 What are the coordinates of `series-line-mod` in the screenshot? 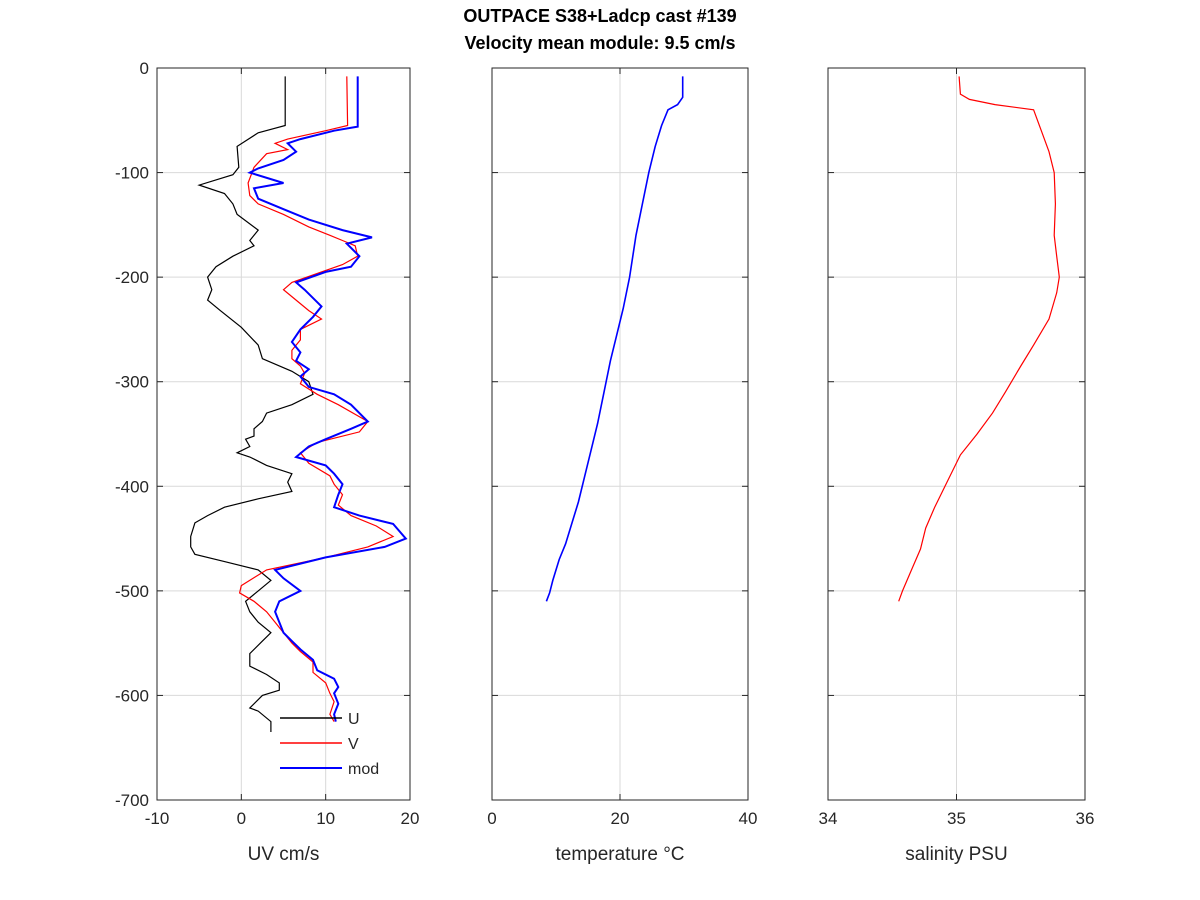 It's located at (327, 399).